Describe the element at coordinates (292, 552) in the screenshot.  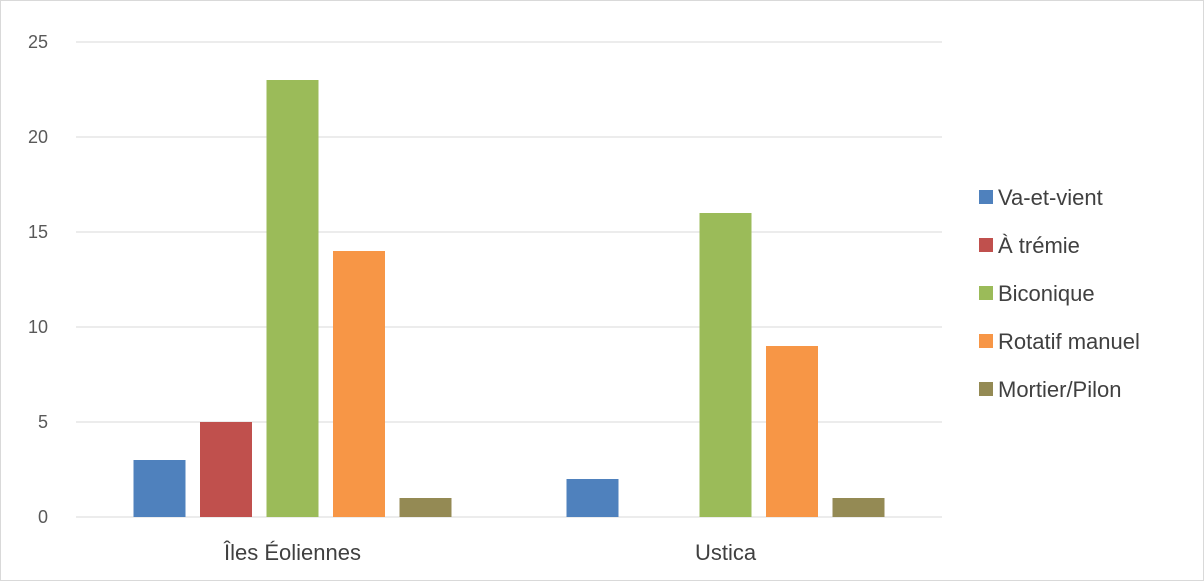
I see `x-category-label: Îles Éoliennes` at that location.